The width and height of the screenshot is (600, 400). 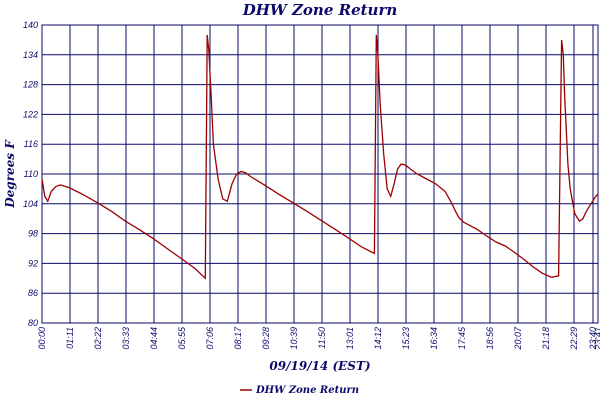 What do you see at coordinates (33, 263) in the screenshot?
I see `y-tick-label: 92` at bounding box center [33, 263].